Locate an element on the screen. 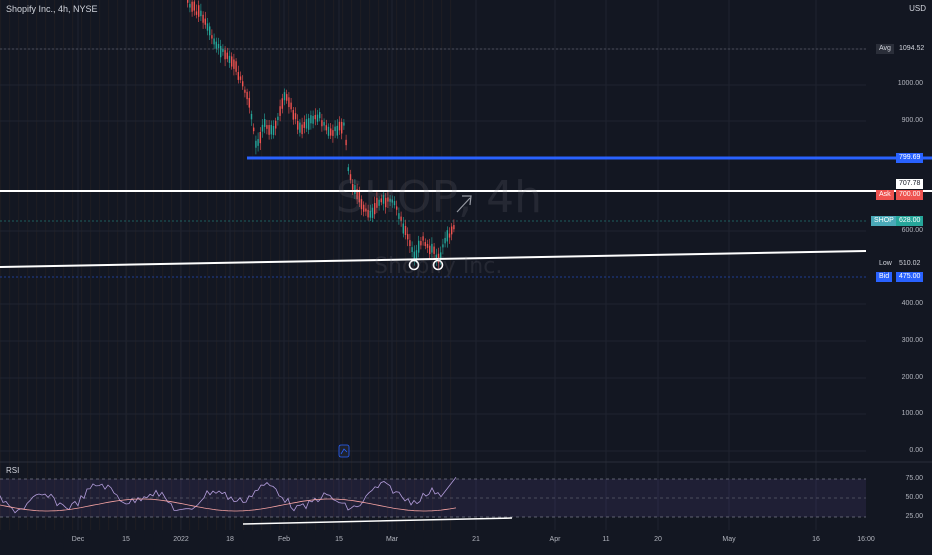 This screenshot has width=932, height=555. symbol-title: Shopify Inc., 4h, NYSE is located at coordinates (52, 9).